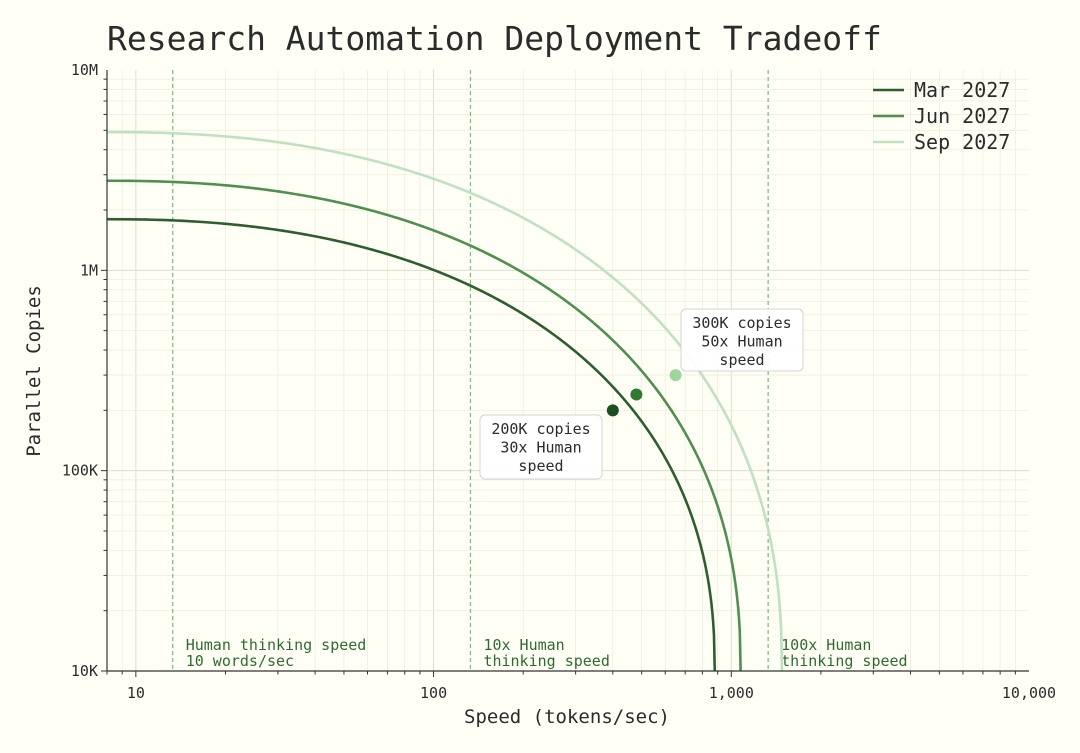 This screenshot has width=1080, height=753. I want to click on y-tick-label: 10M, so click(84, 70).